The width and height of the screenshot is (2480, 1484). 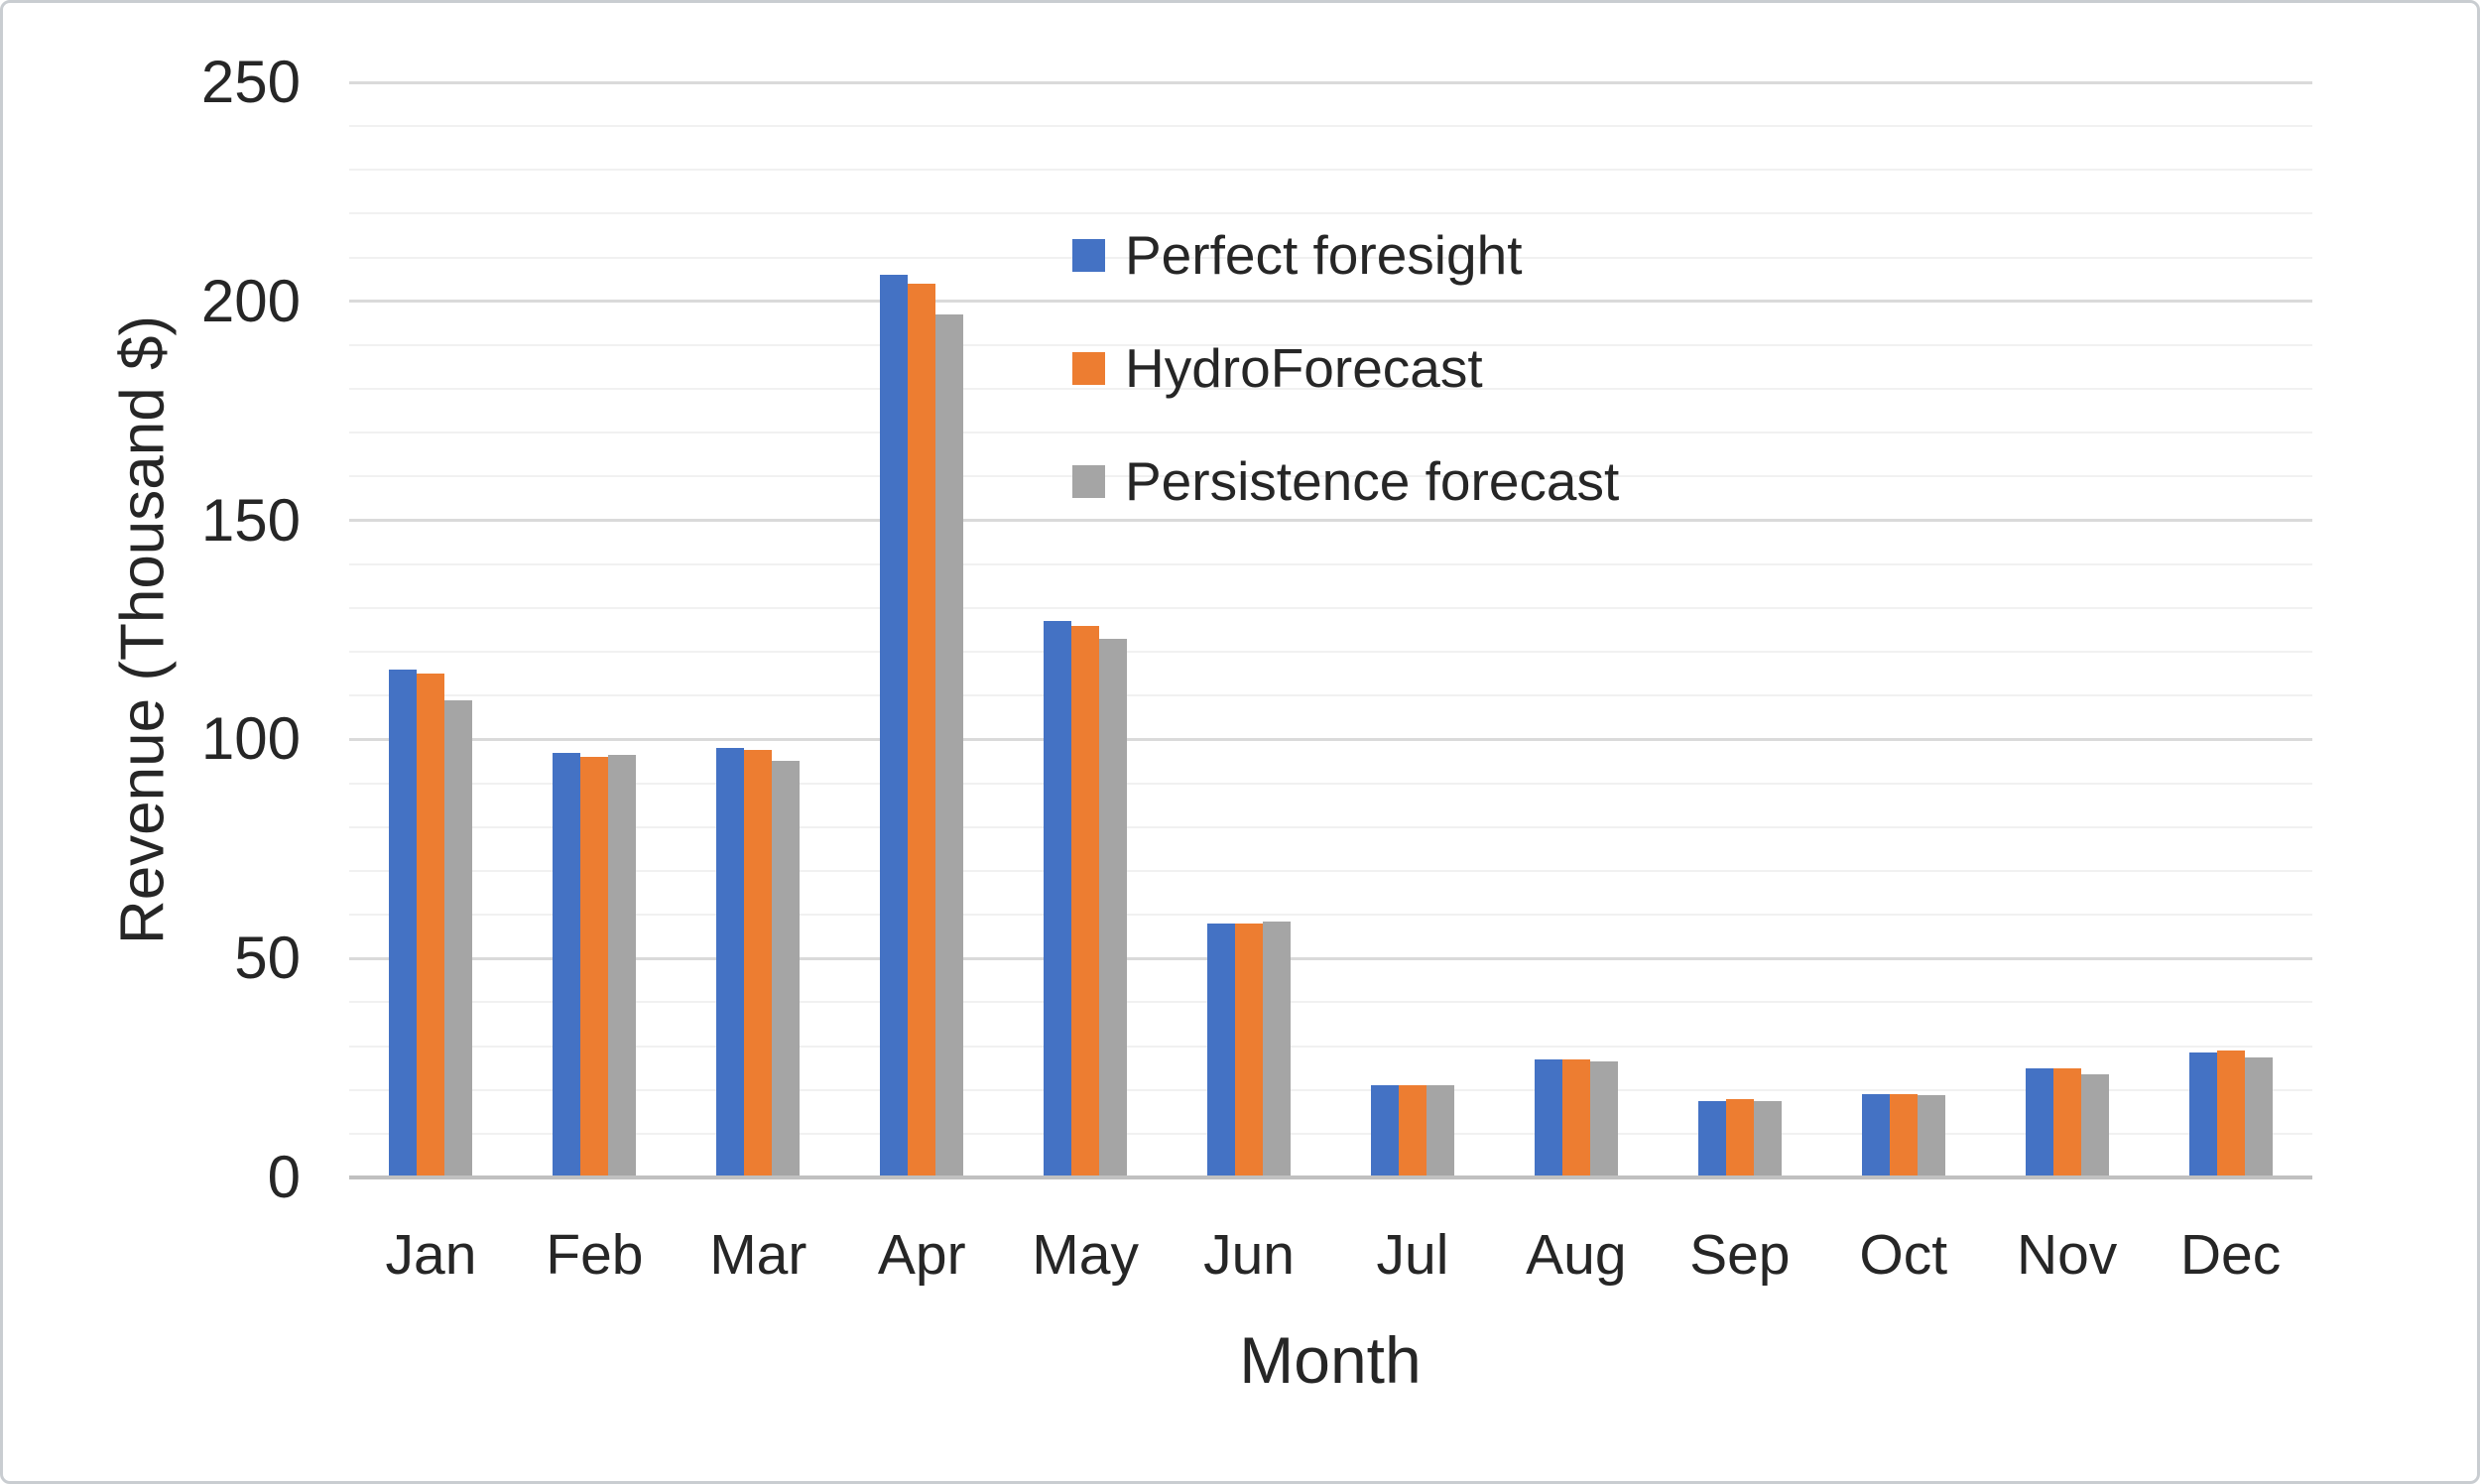 I want to click on bar-perfect-foresight-Feb, so click(x=567, y=964).